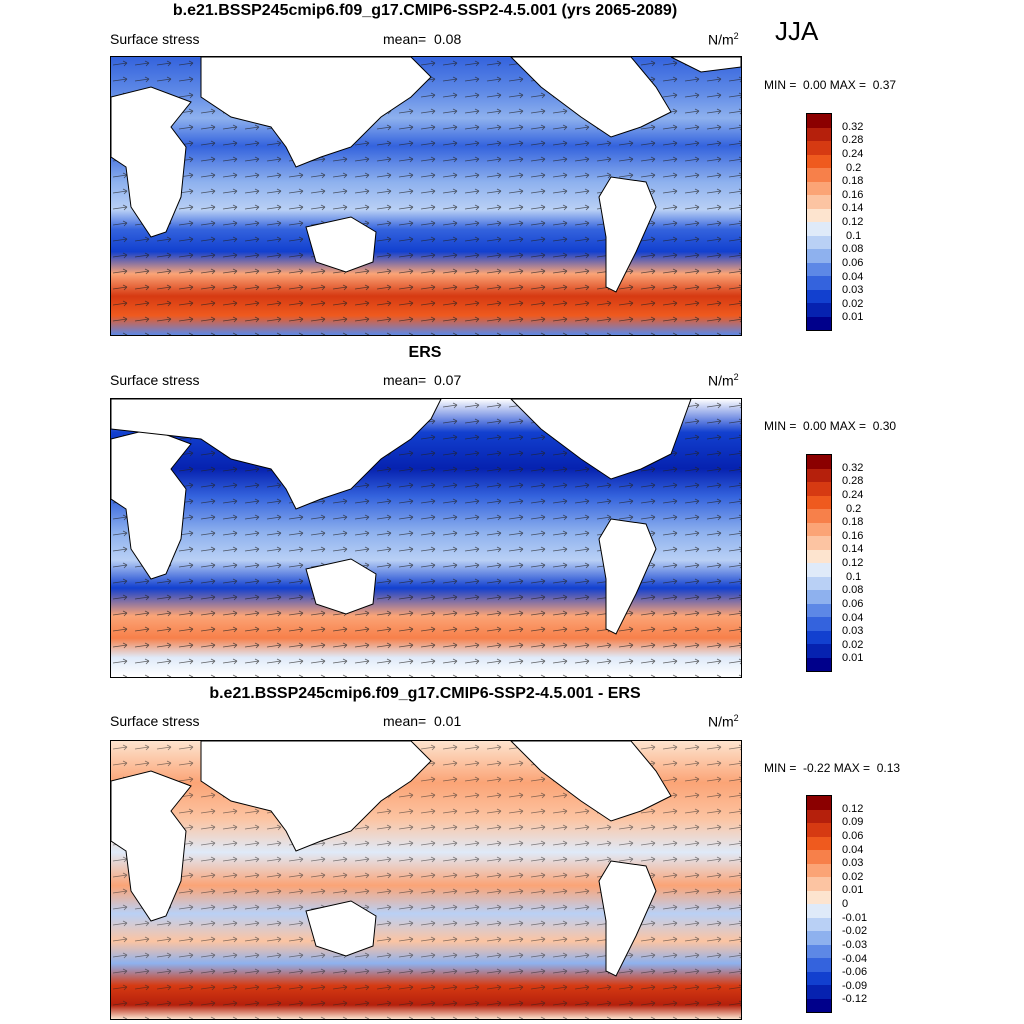  I want to click on colorbar-tick-label: 0.03, so click(853, 631).